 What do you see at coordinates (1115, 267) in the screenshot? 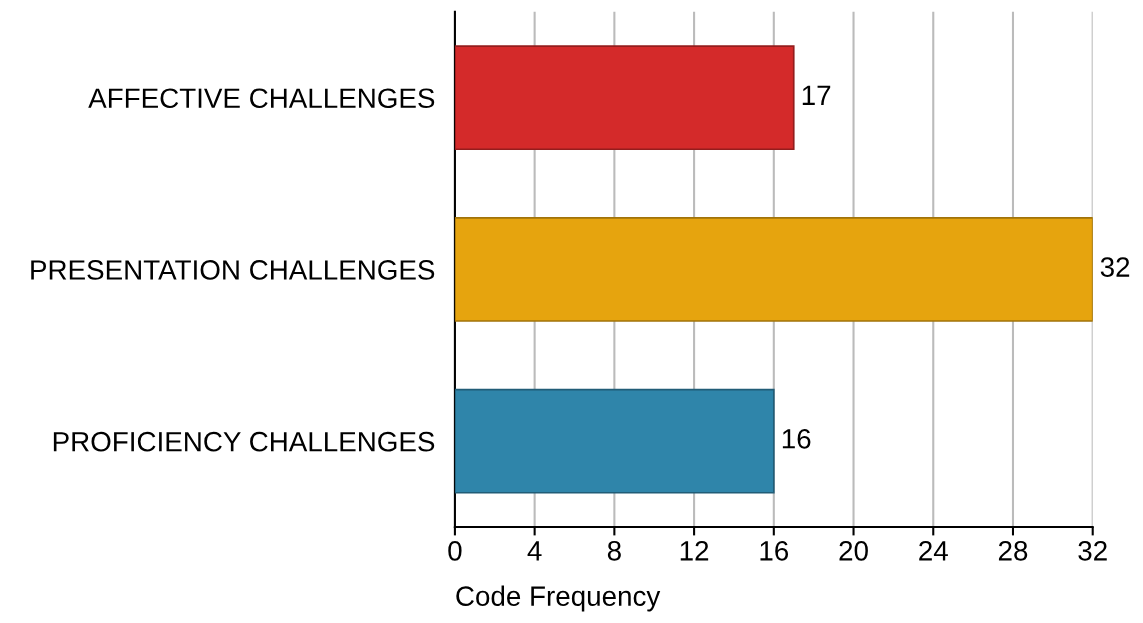
I see `data-label: 32` at bounding box center [1115, 267].